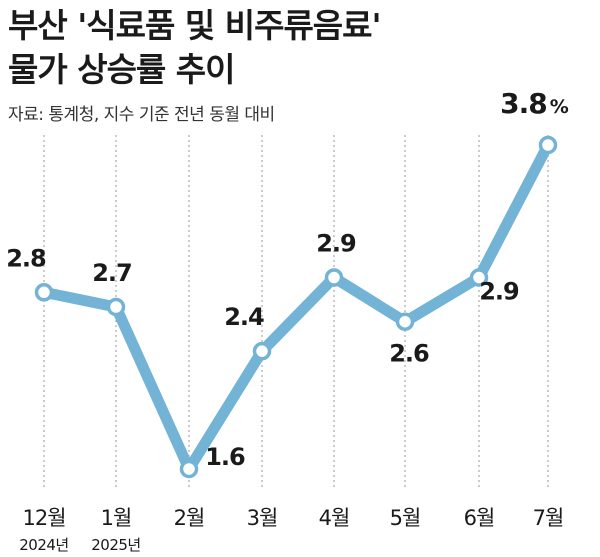 This screenshot has height=557, width=600. What do you see at coordinates (336, 244) in the screenshot?
I see `data-label-5: 2.9` at bounding box center [336, 244].